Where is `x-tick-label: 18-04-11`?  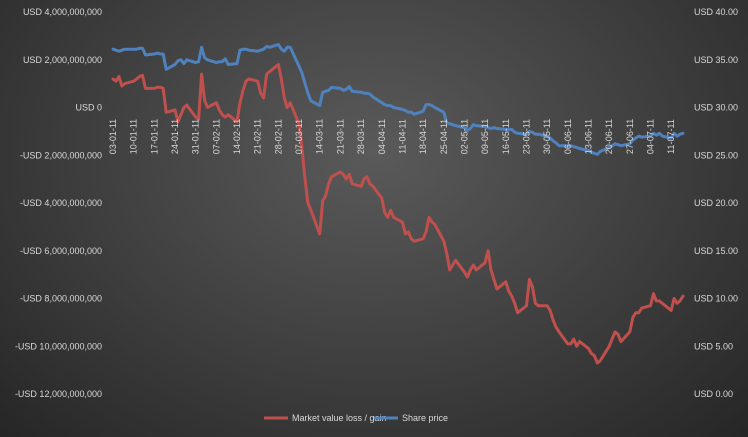 x-tick-label: 18-04-11 is located at coordinates (423, 136).